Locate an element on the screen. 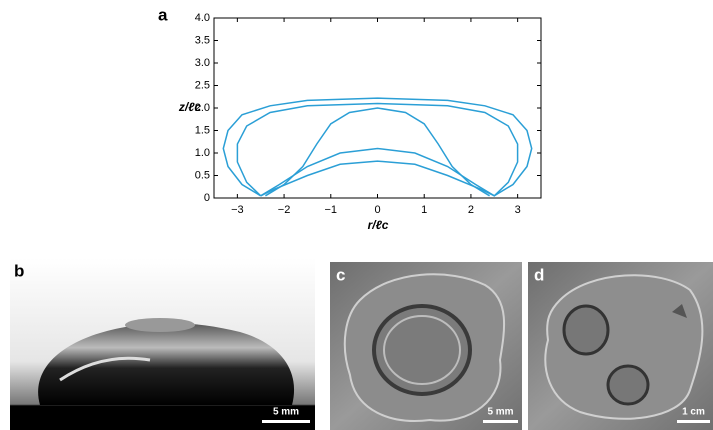  y-tick-label: 1.0 is located at coordinates (202, 153).